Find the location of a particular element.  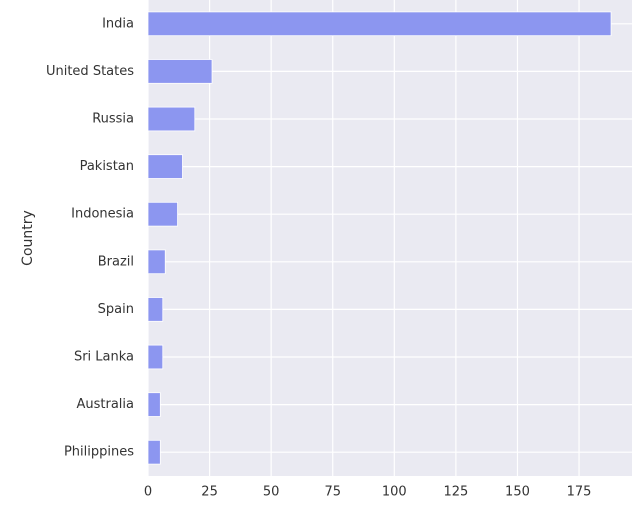

y-tick-label: Australia is located at coordinates (105, 404).